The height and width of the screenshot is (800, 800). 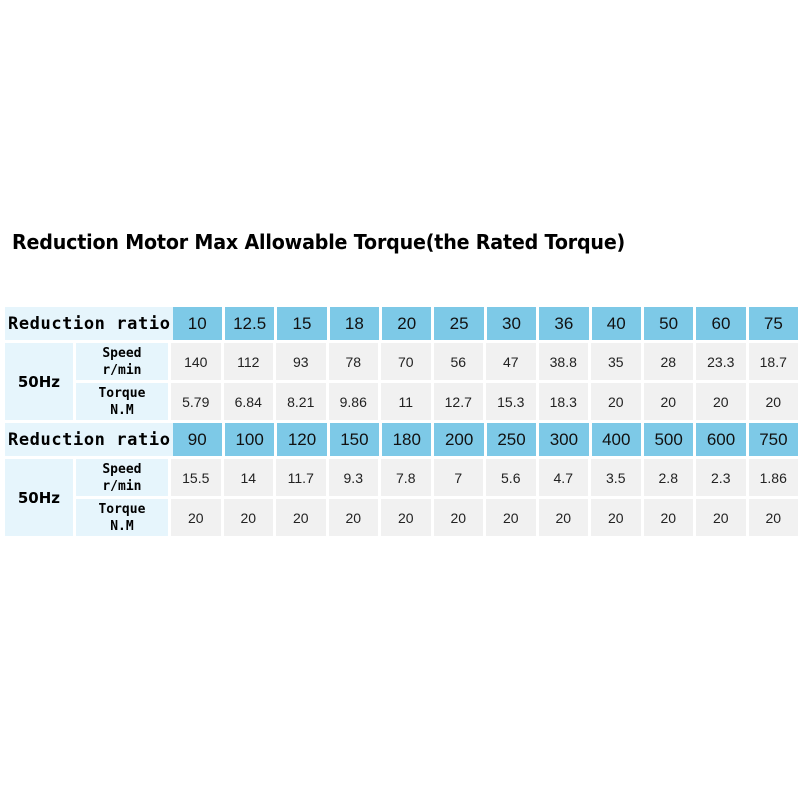 What do you see at coordinates (773, 477) in the screenshot?
I see `speed-cell: 1.86` at bounding box center [773, 477].